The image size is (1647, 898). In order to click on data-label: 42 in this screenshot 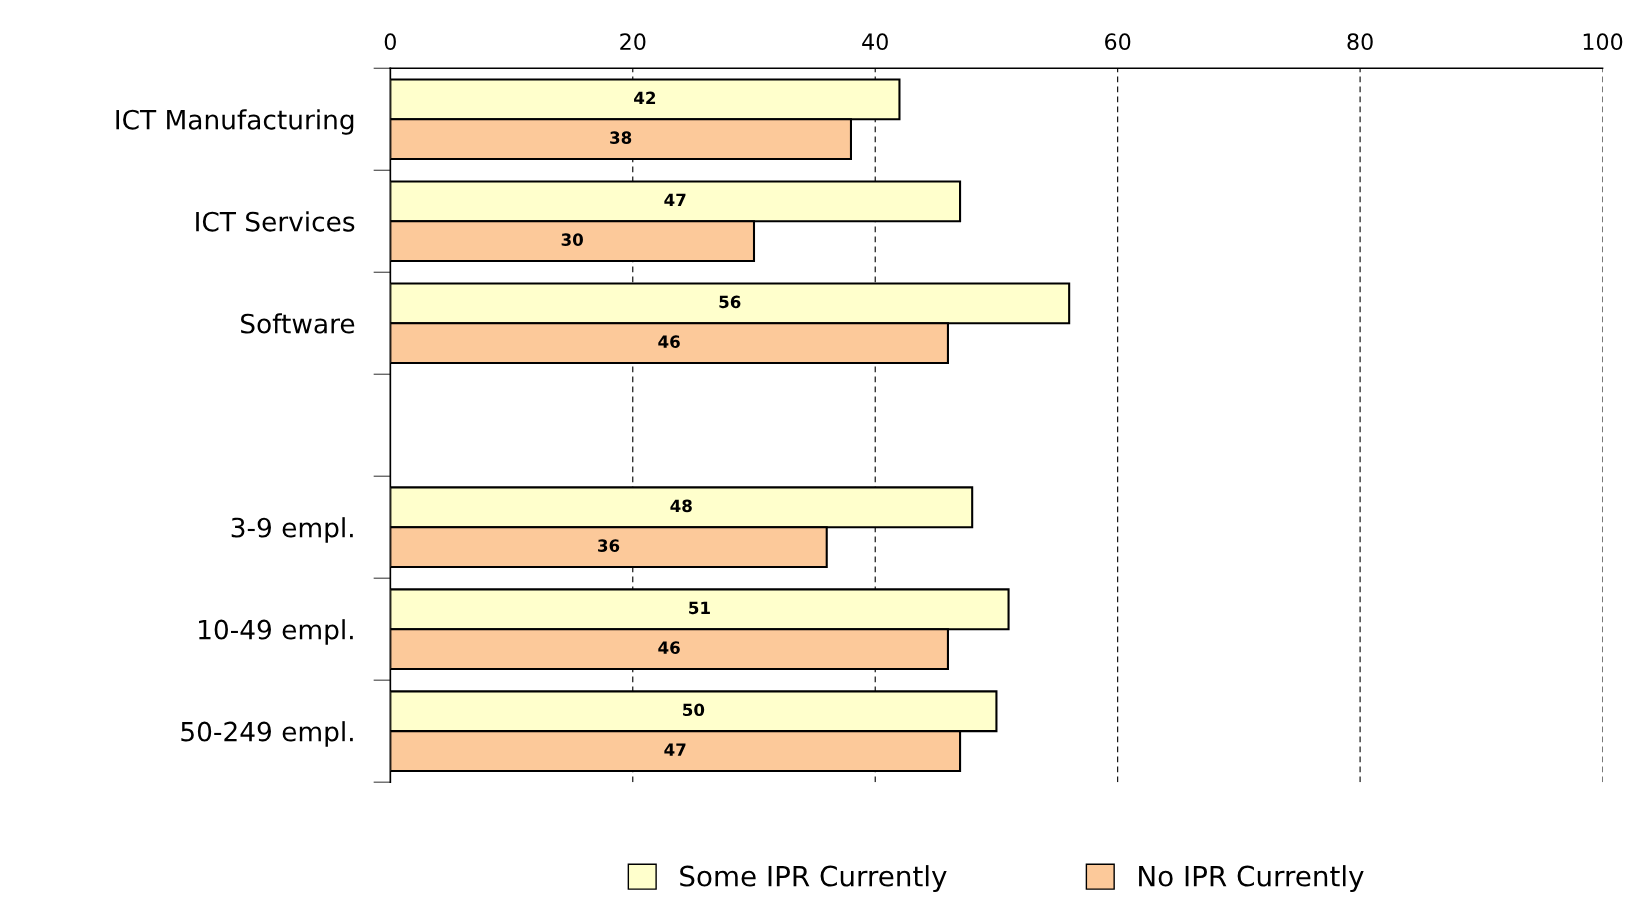, I will do `click(645, 97)`.